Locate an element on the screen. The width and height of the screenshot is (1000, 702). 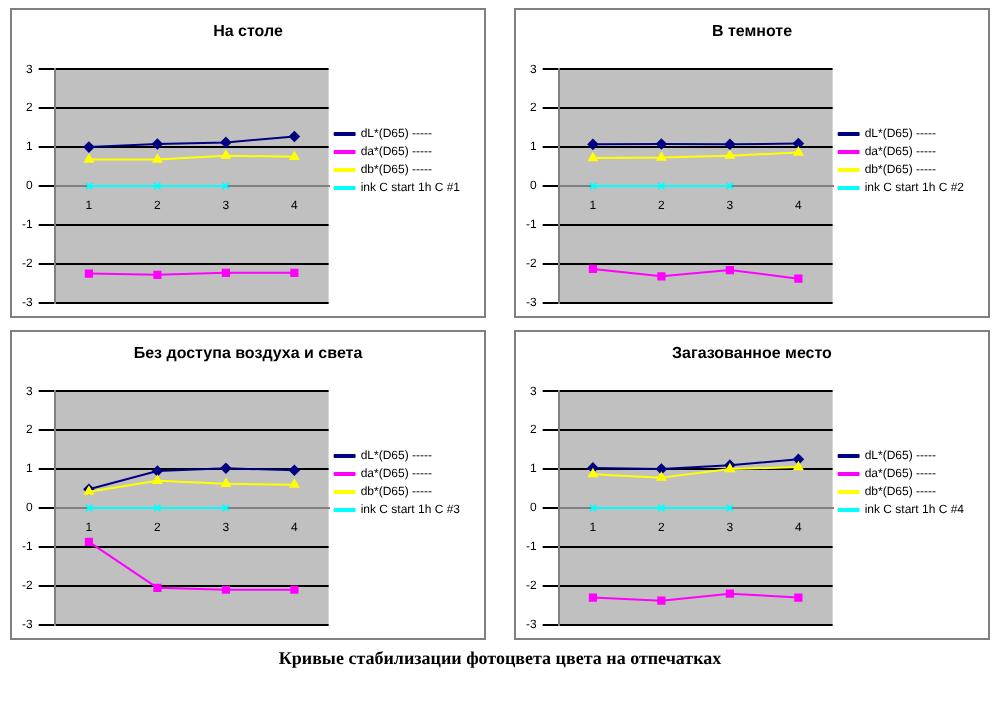
chart-title: Без доступа воздуха и света is located at coordinates (248, 353).